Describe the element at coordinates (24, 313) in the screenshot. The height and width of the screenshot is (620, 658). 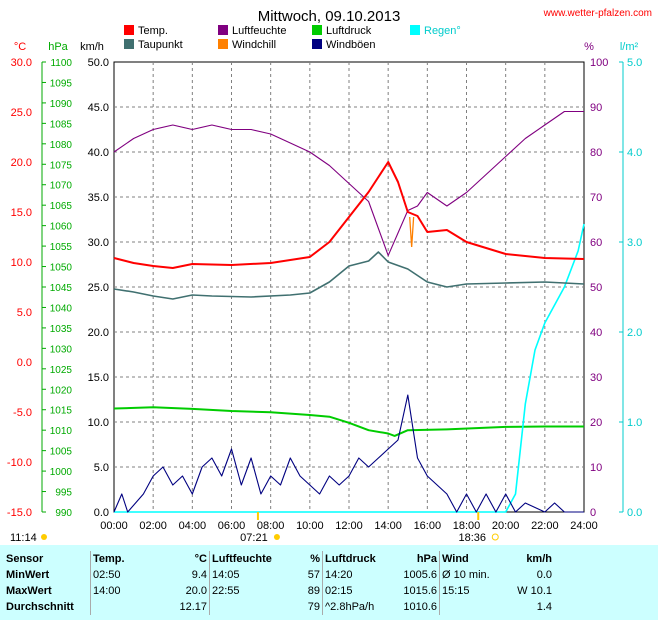
I see `temp-tick-label: 5.0` at that location.